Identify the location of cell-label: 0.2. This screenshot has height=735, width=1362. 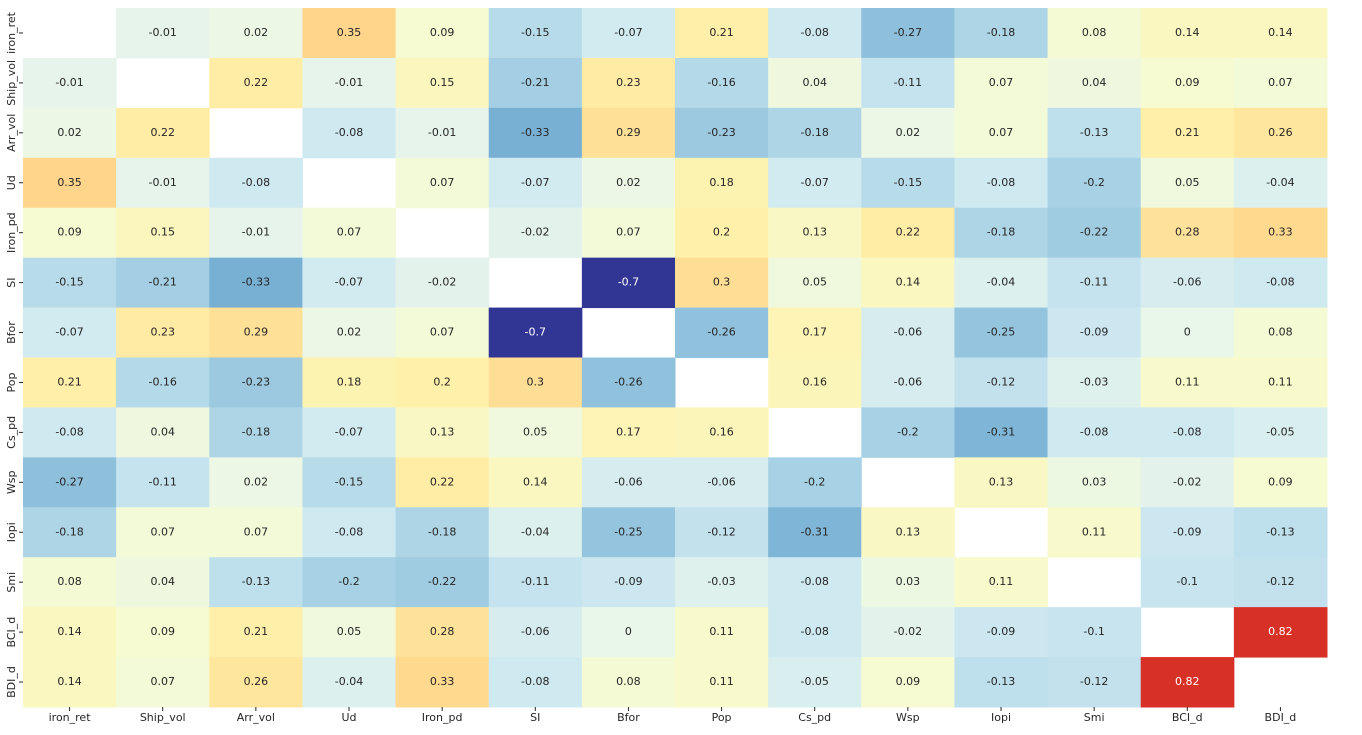
(722, 232).